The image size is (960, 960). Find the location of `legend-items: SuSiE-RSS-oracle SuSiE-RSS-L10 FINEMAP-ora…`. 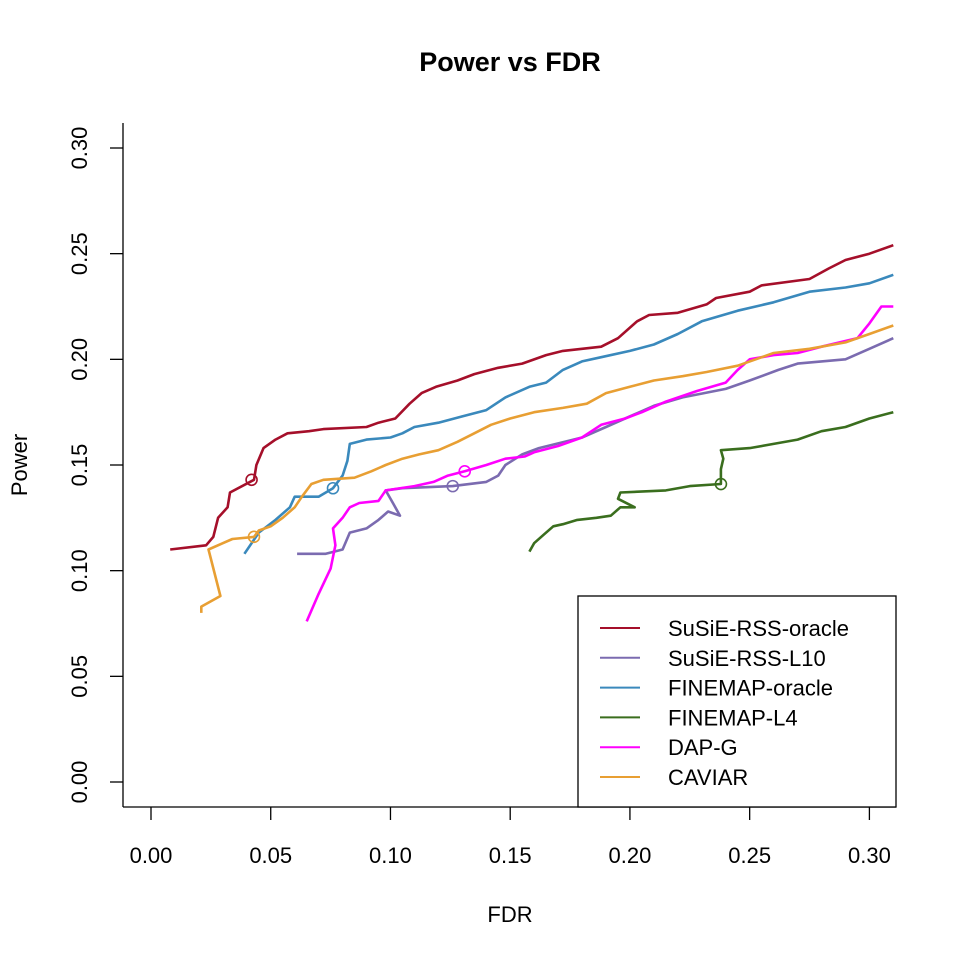

legend-items: SuSiE-RSS-oracle SuSiE-RSS-L10 FINEMAP-ora… is located at coordinates (724, 703).